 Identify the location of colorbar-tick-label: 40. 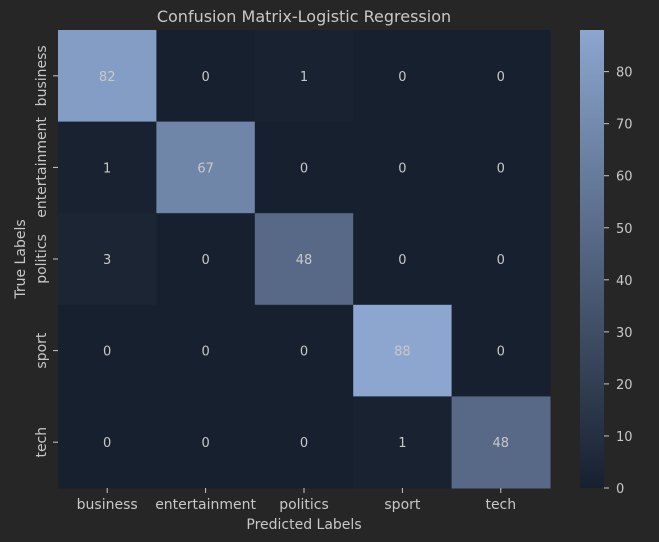
(624, 281).